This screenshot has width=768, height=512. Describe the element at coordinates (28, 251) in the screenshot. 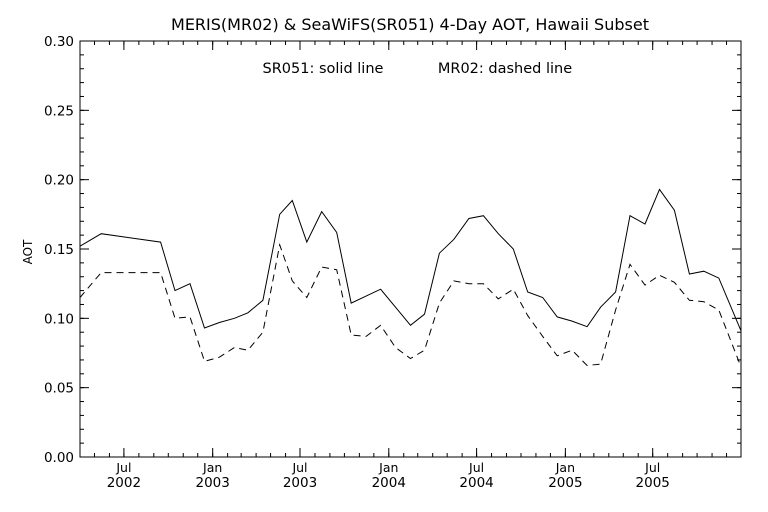

I see `y-axis-label: AOT` at that location.